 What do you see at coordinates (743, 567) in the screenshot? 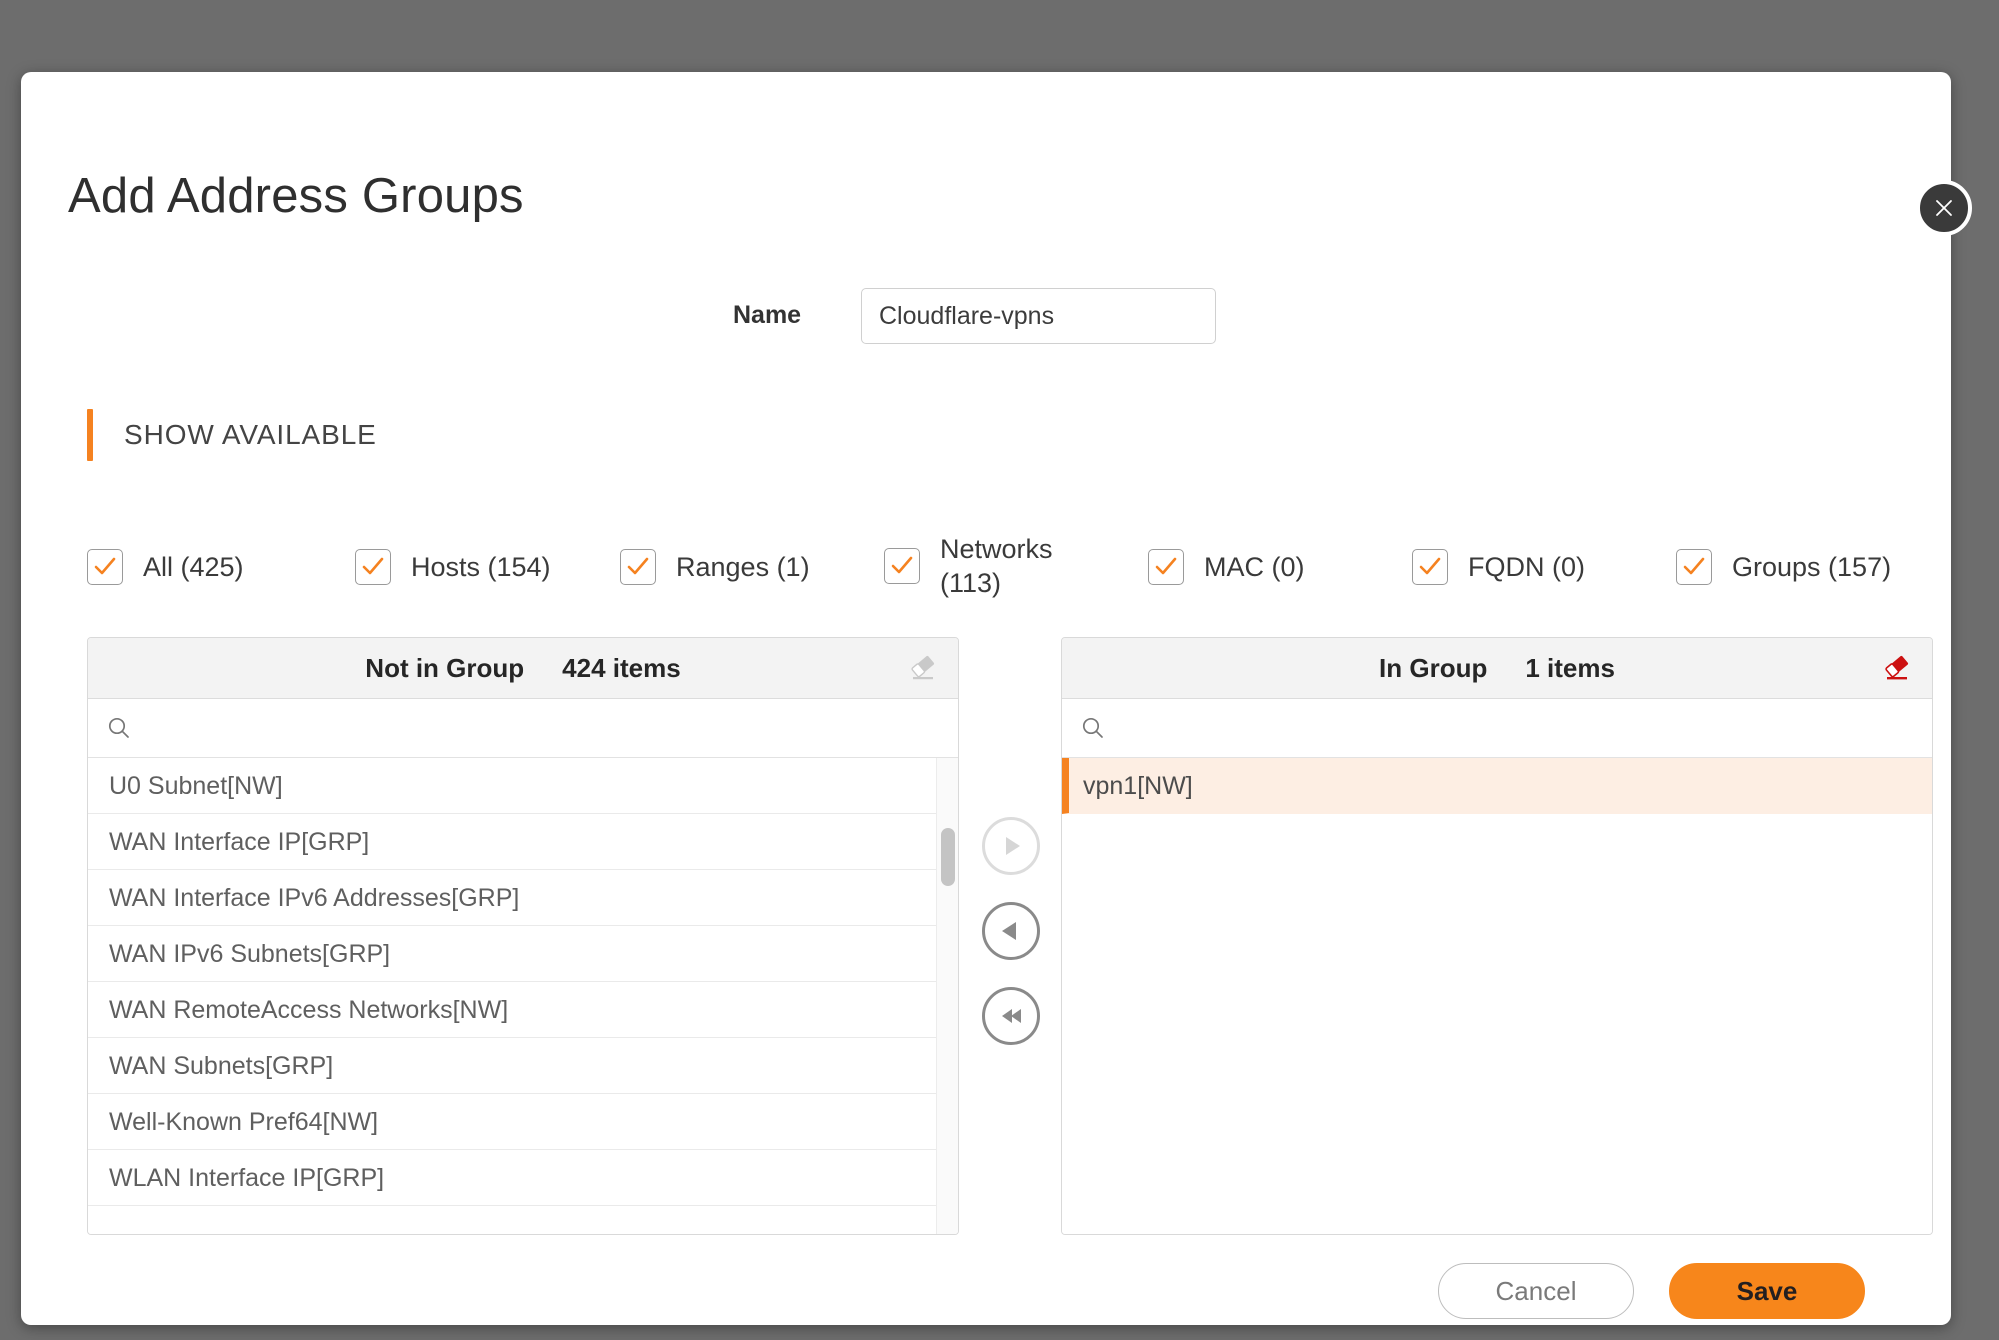
I see `filter-ranges-label: Ranges (1)` at bounding box center [743, 567].